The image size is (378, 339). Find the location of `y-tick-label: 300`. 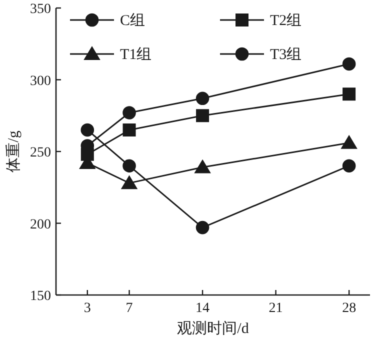

y-tick-label: 300 is located at coordinates (40, 81).